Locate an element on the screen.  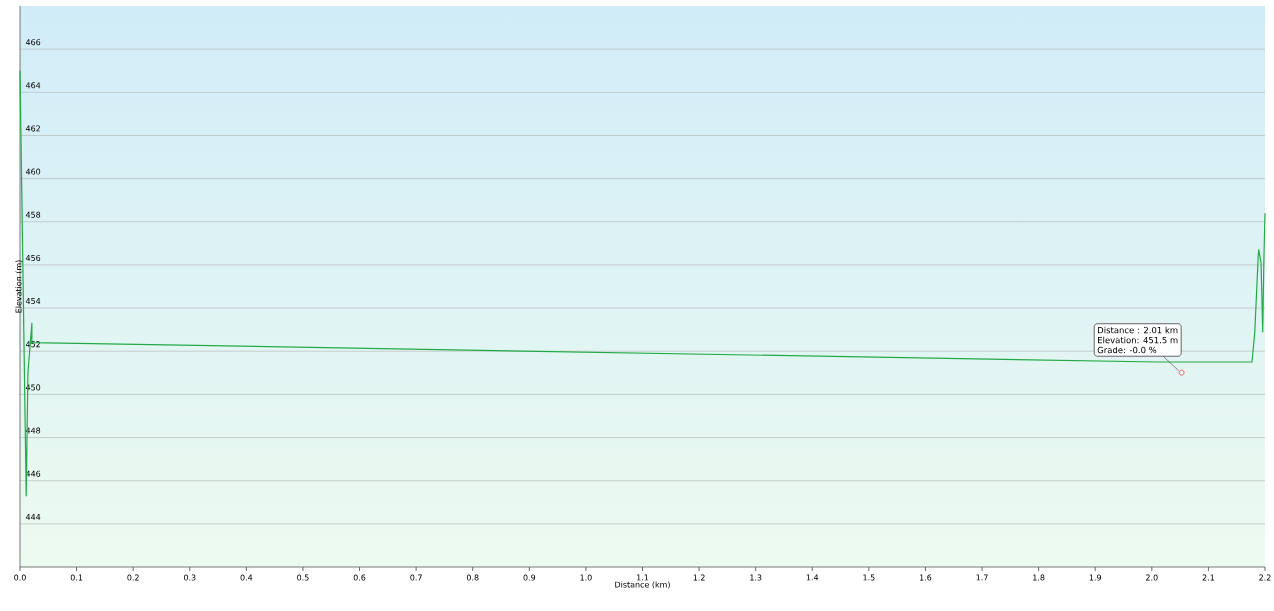
annotation: Distance : 2.01 km is located at coordinates (1138, 330).